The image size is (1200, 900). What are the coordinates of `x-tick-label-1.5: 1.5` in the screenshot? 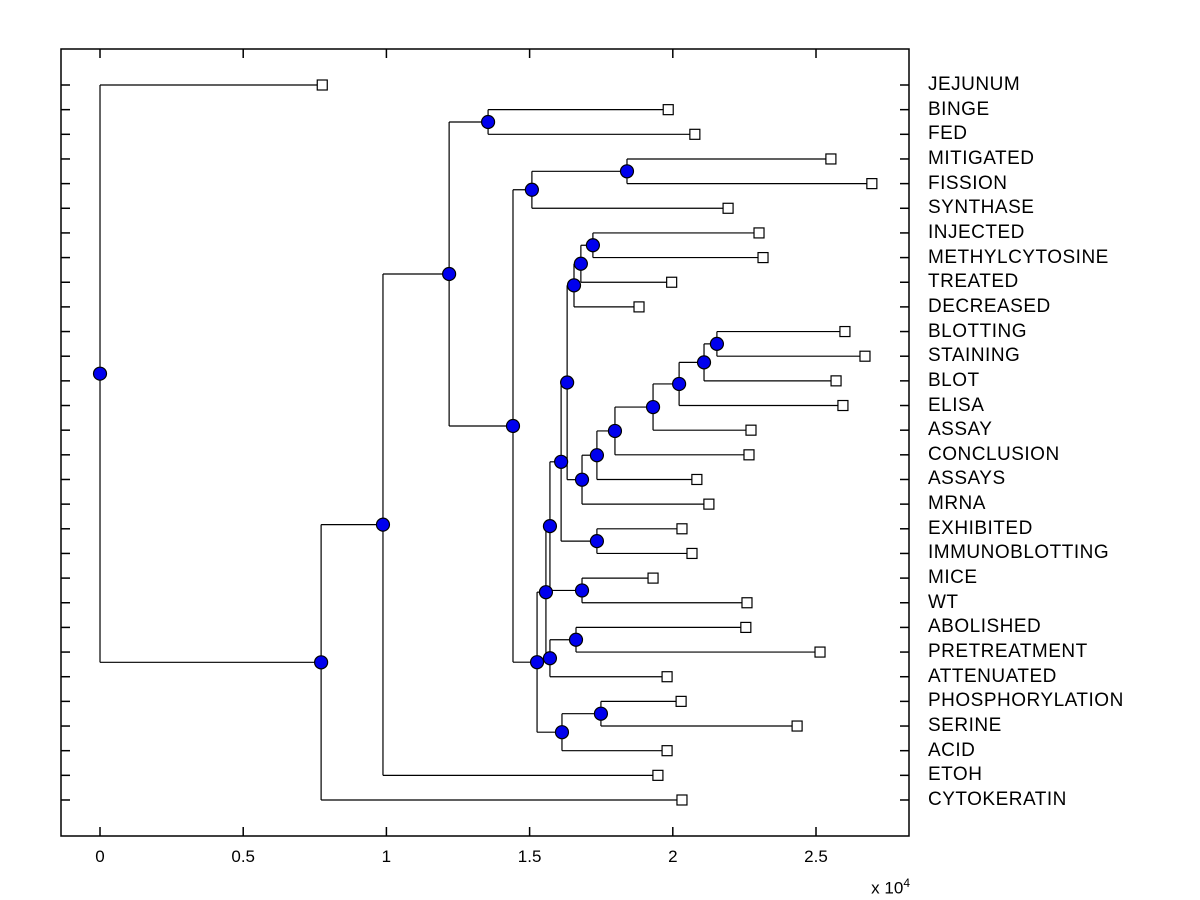 It's located at (529, 856).